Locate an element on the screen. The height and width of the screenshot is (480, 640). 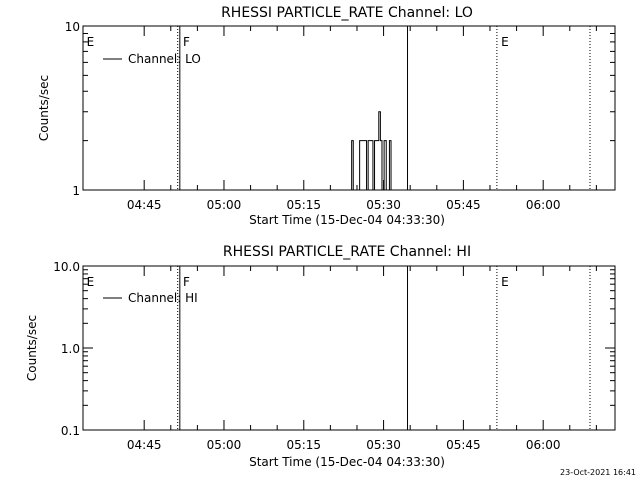
lo-y-axis-label: Counts/sec is located at coordinates (44, 108).